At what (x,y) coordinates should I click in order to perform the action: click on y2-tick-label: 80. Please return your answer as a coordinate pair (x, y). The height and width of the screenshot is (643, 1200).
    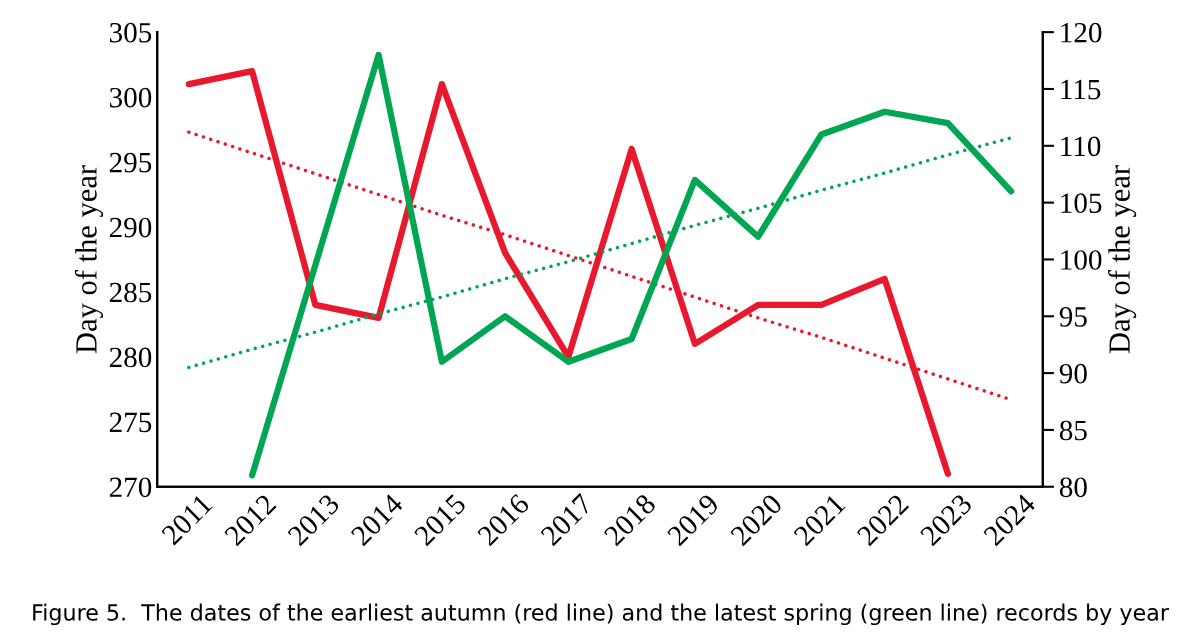
    Looking at the image, I should click on (1073, 487).